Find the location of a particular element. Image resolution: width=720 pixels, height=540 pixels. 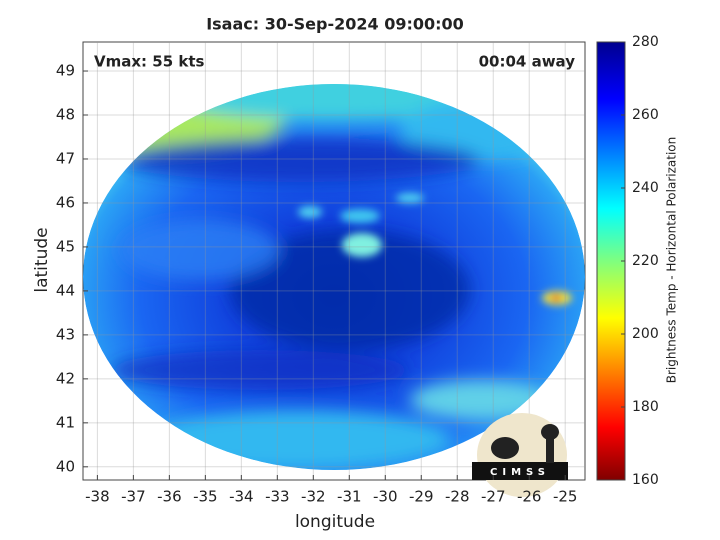

colorbar-tick-label: 220 is located at coordinates (645, 261).